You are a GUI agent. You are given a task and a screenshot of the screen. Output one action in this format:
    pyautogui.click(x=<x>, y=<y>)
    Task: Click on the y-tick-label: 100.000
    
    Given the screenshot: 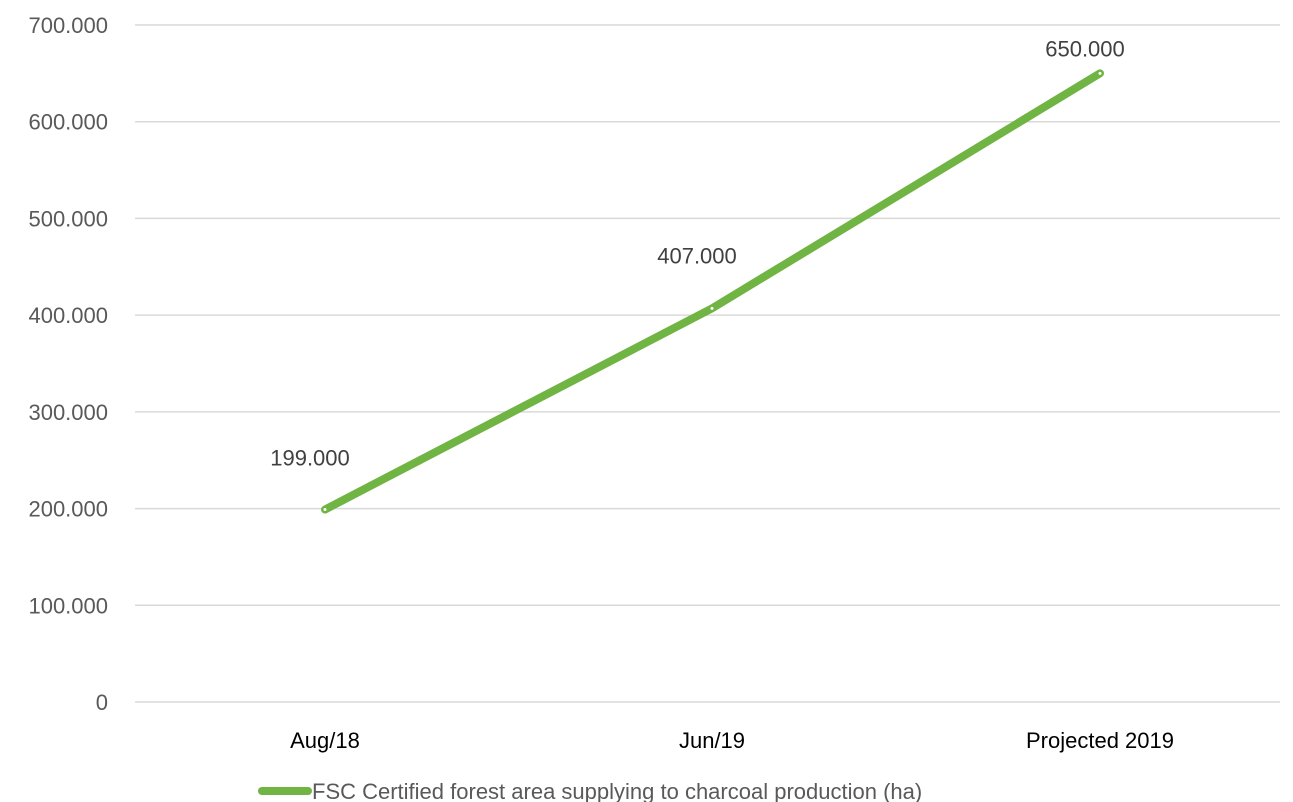 What is the action you would take?
    pyautogui.click(x=68, y=605)
    